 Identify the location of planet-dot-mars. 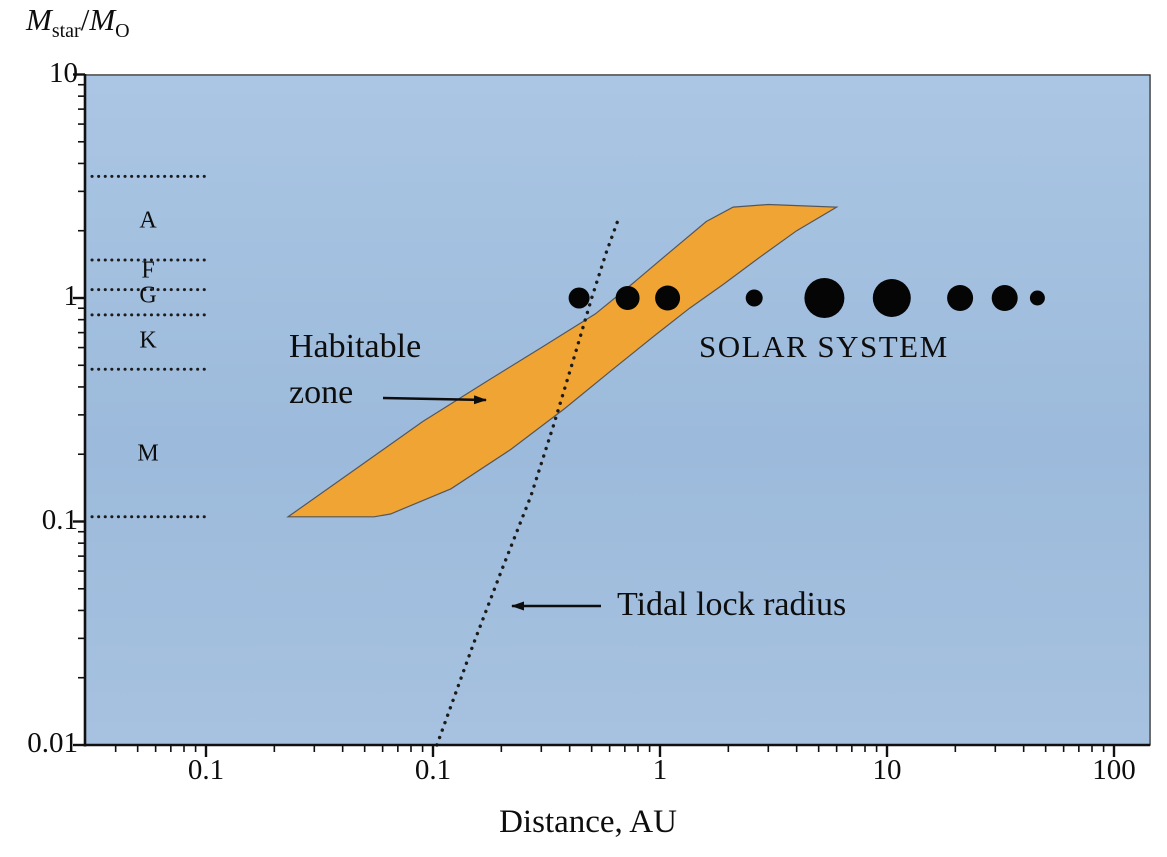
(754, 298).